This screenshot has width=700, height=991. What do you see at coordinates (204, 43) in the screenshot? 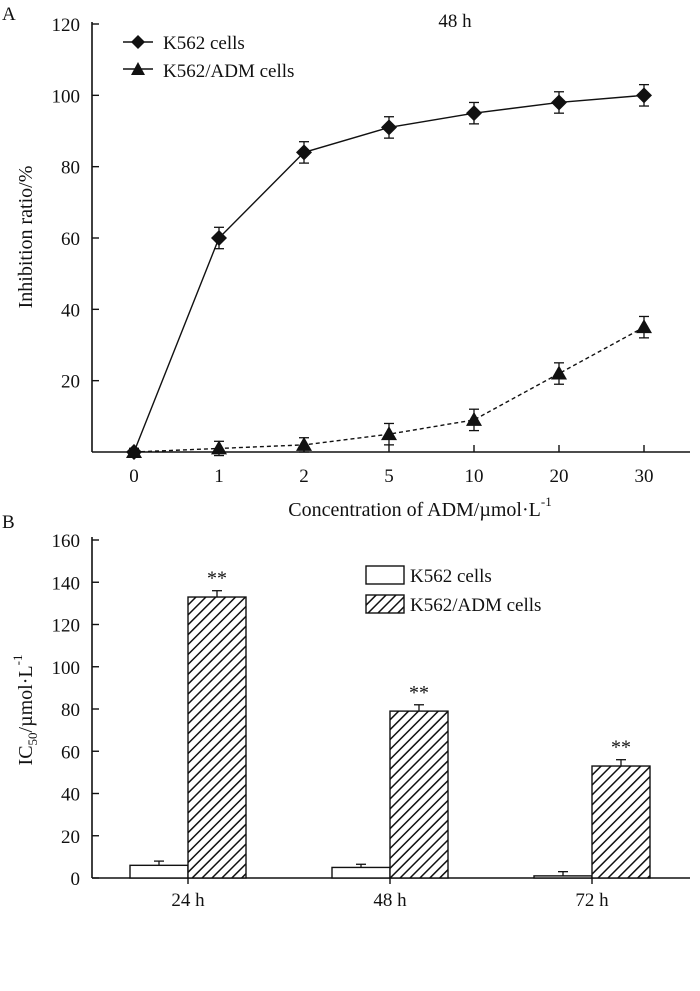
I see `legend-label-k562: K562 cells` at bounding box center [204, 43].